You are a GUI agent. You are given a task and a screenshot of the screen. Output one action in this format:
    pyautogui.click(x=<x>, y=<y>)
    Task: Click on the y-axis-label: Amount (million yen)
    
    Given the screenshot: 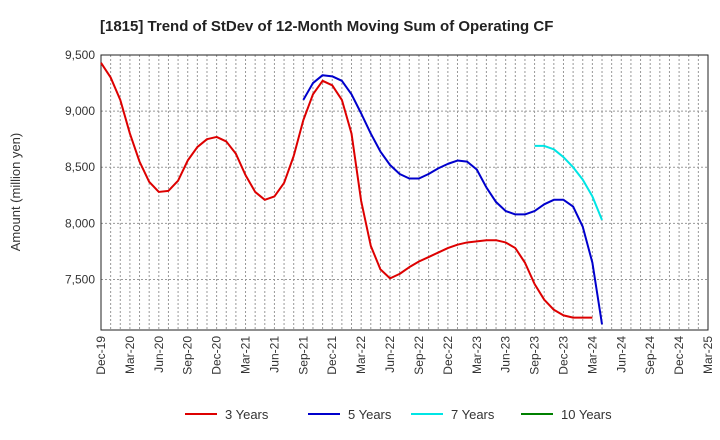 What is the action you would take?
    pyautogui.click(x=15, y=192)
    